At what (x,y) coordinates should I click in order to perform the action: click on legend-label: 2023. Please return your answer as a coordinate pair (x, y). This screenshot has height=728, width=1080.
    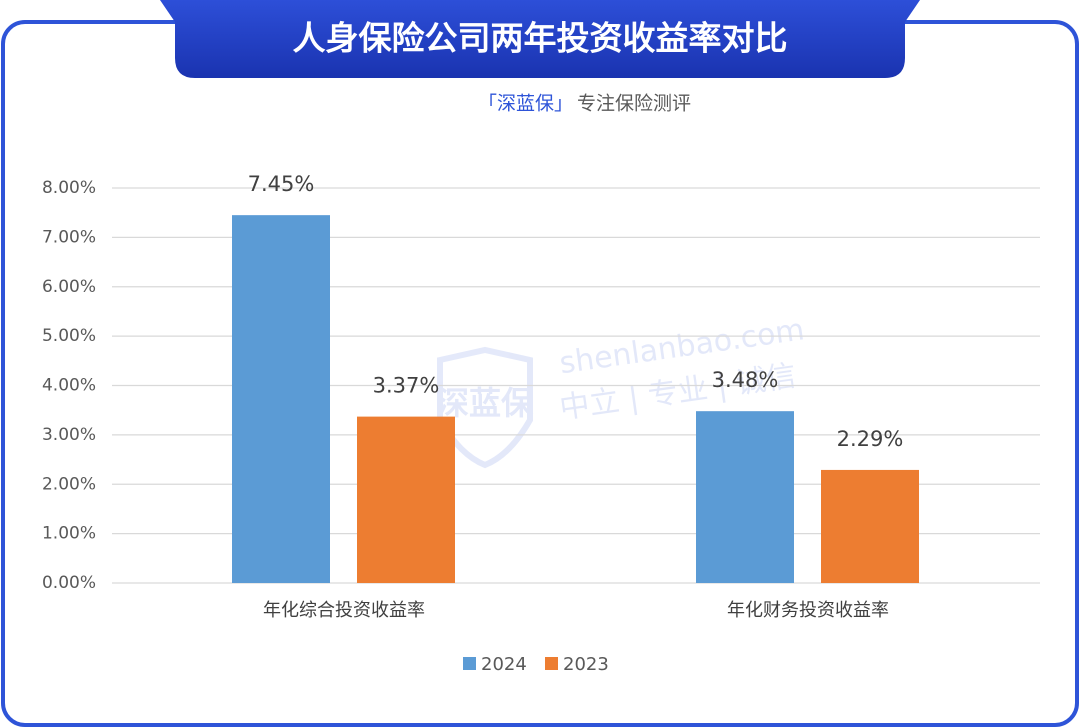
    Looking at the image, I should click on (586, 664).